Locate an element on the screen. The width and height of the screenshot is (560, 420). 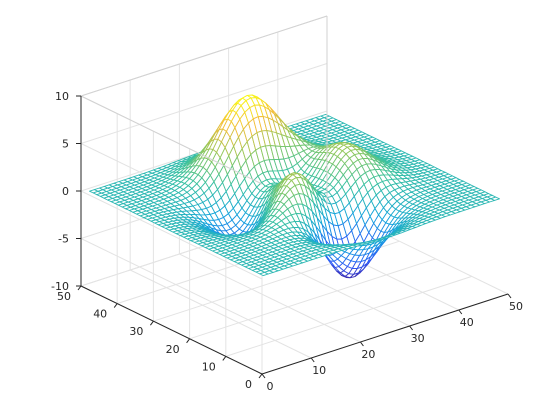
z-tick-label: -10 is located at coordinates (60, 286).